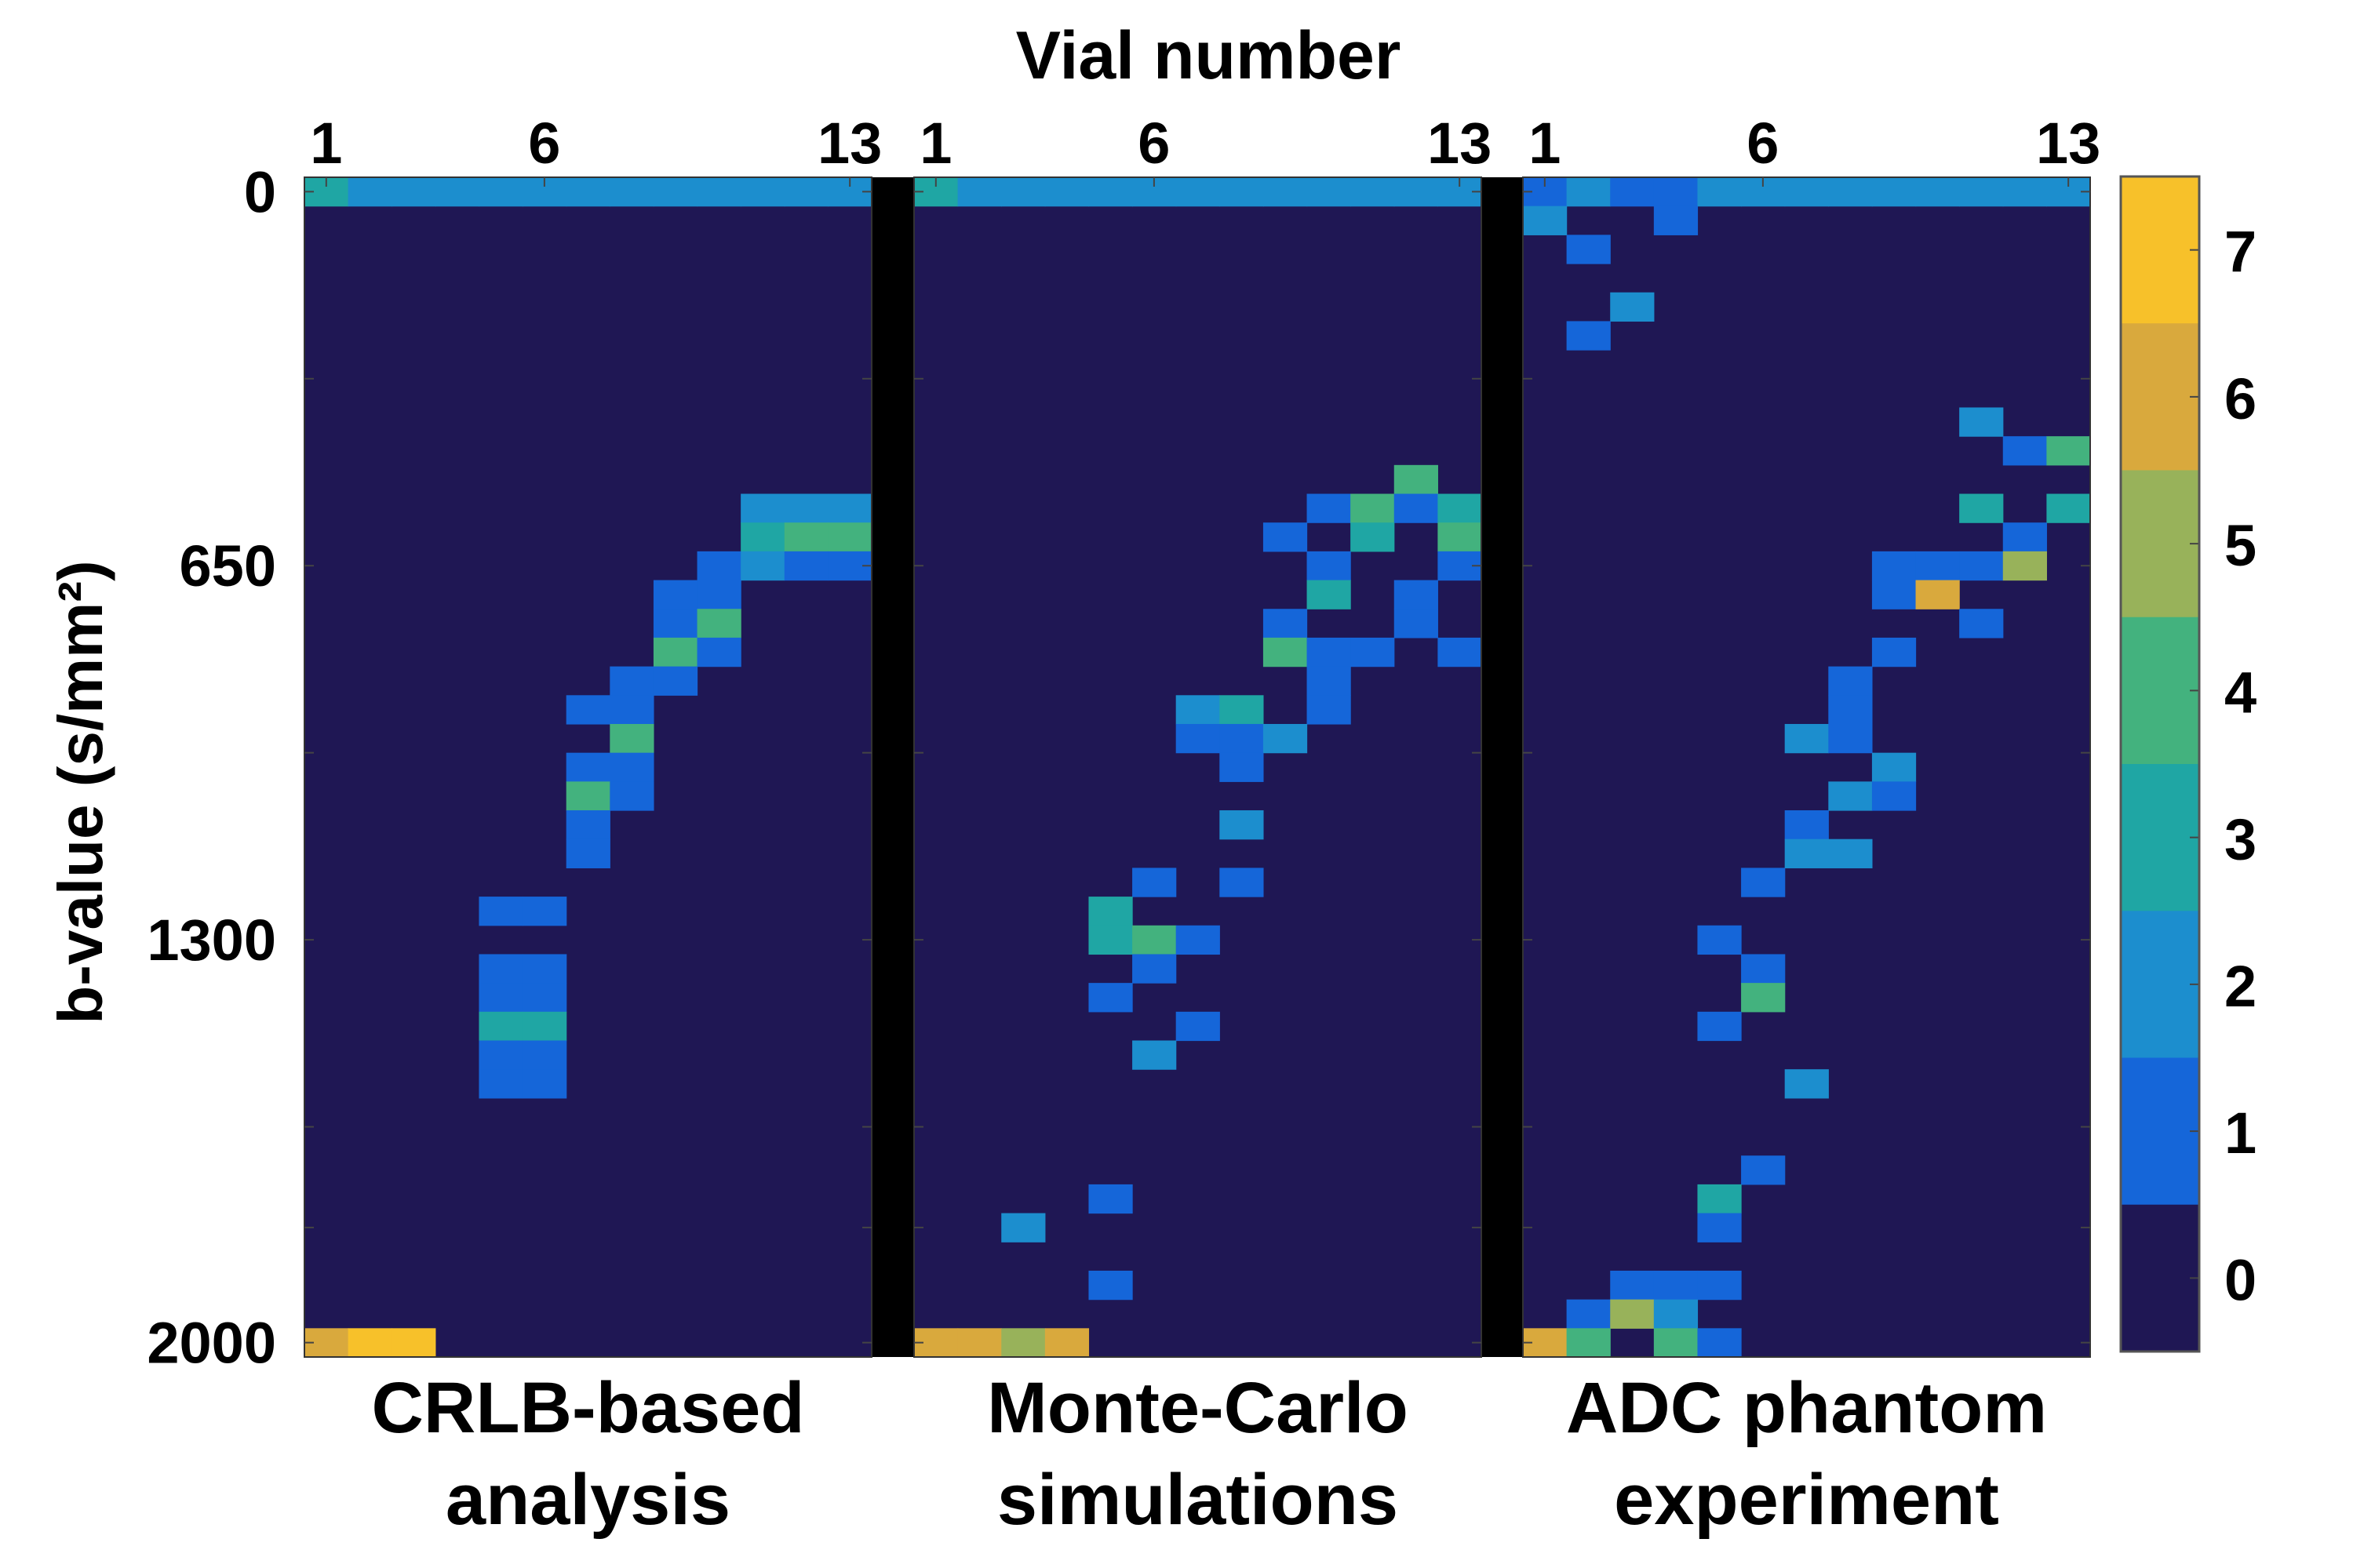 The width and height of the screenshot is (2353, 1568). I want to click on colorbar-tick-label: 4, so click(2240, 692).